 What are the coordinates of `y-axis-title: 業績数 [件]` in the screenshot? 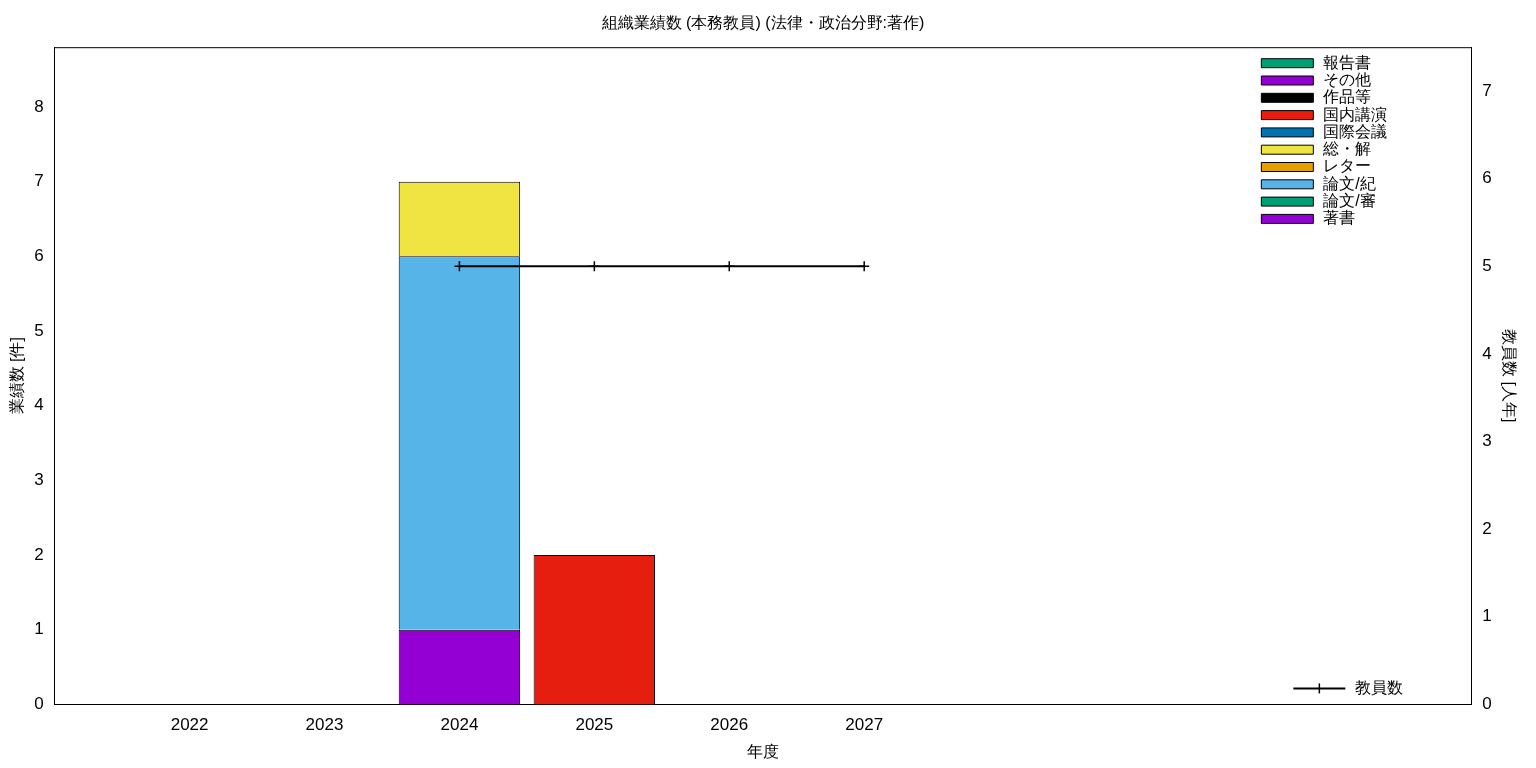 It's located at (17, 376).